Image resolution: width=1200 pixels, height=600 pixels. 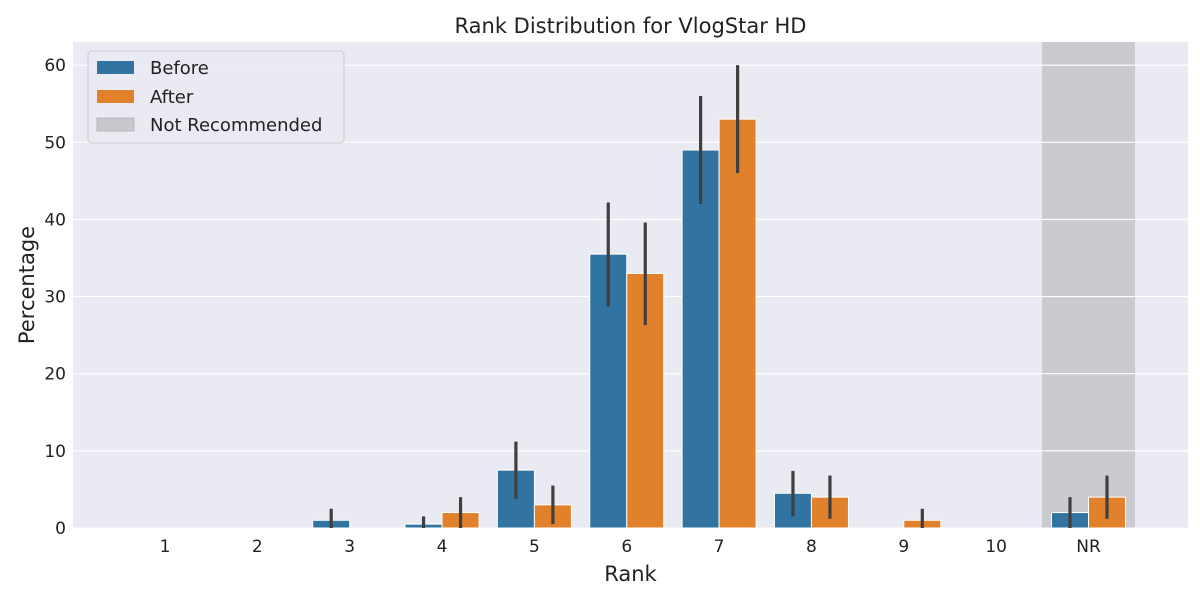 I want to click on x-tick-label: 9, so click(x=903, y=547).